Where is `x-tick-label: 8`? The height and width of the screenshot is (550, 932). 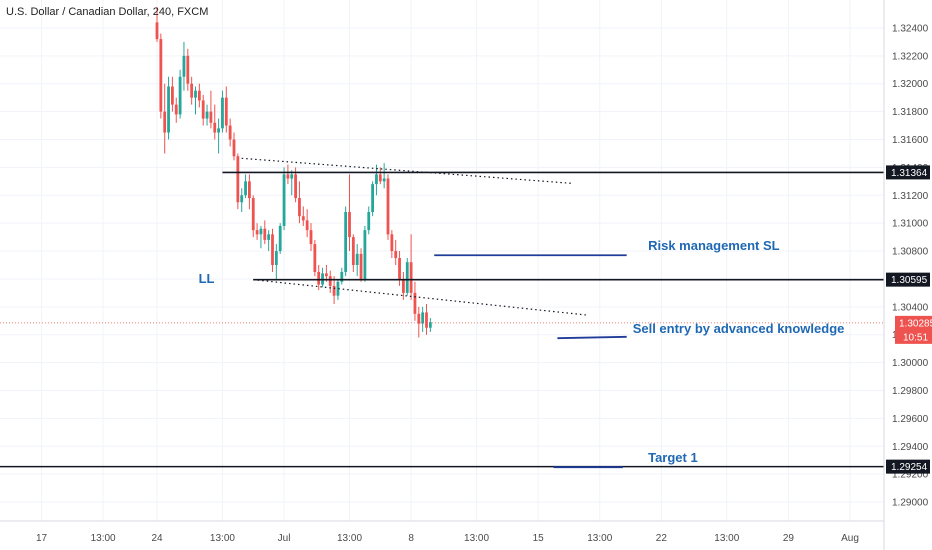 x-tick-label: 8 is located at coordinates (411, 538).